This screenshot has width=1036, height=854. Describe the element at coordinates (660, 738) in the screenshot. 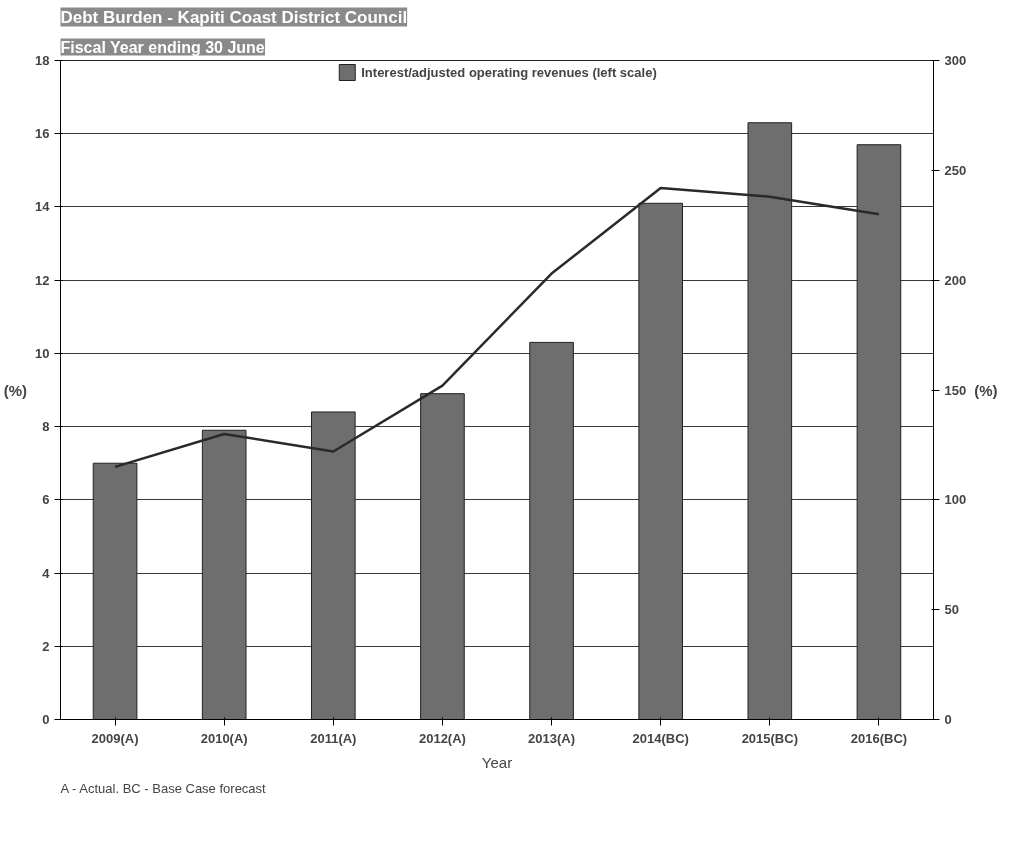

I see `x-tick-label: 2014(BC)` at that location.